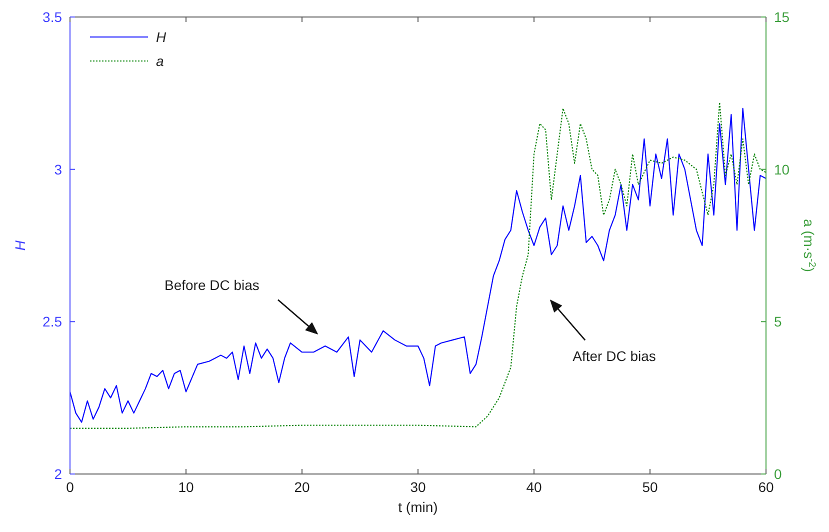  I want to click on y2-tick-label: 10, so click(782, 169).